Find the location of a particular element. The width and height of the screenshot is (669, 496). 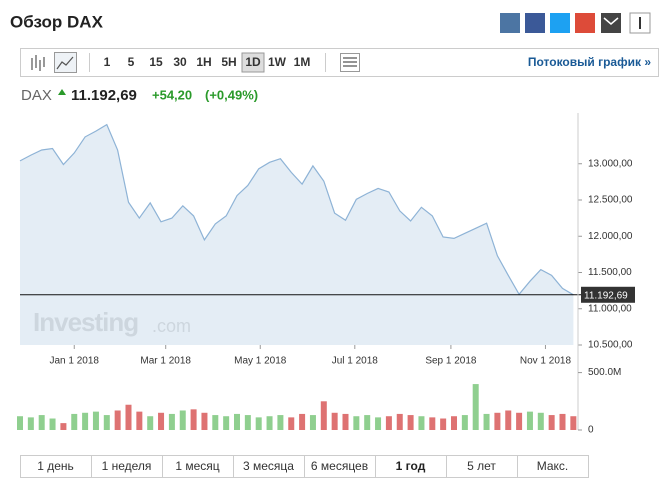

up-arrow is located at coordinates (62, 92).